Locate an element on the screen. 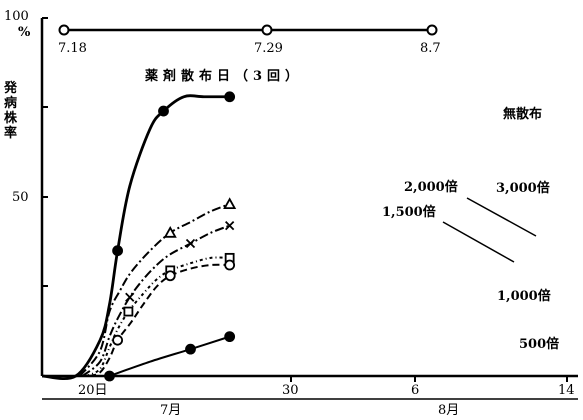  spray-date-3: 8.7 is located at coordinates (430, 48).